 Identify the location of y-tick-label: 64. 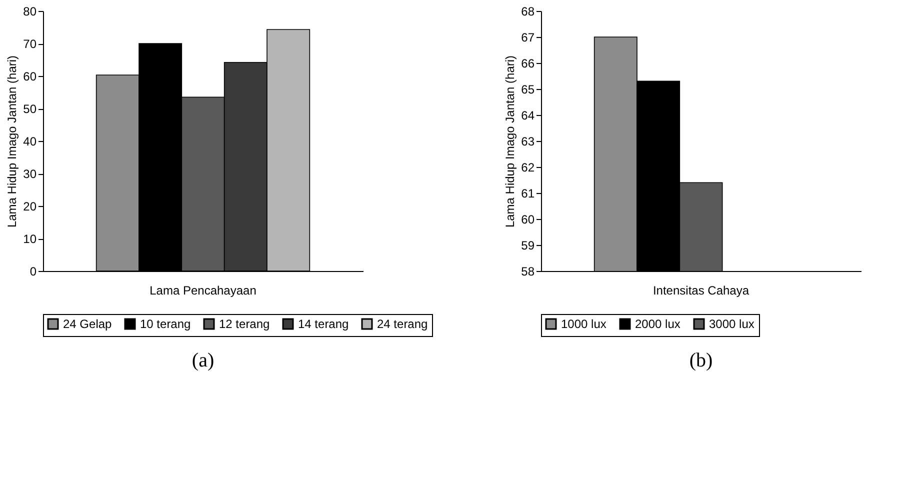
(528, 115).